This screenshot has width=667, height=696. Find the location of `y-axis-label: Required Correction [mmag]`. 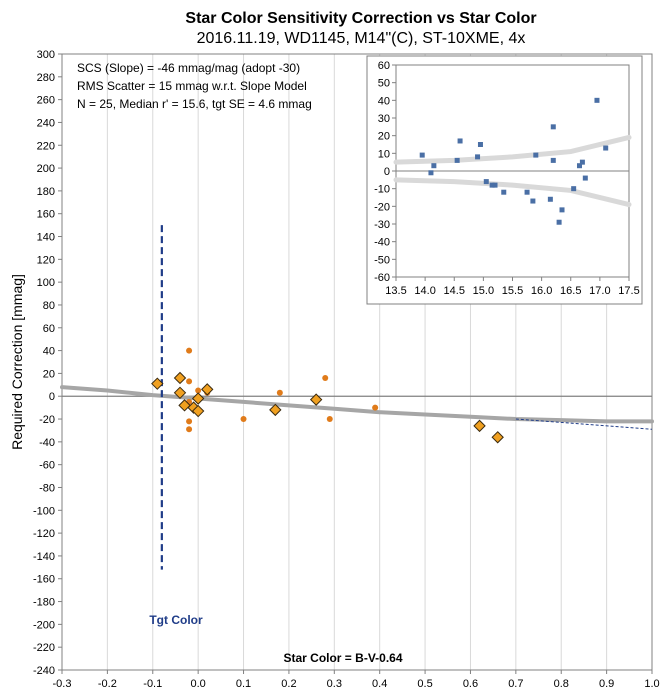

y-axis-label: Required Correction [mmag] is located at coordinates (17, 362).